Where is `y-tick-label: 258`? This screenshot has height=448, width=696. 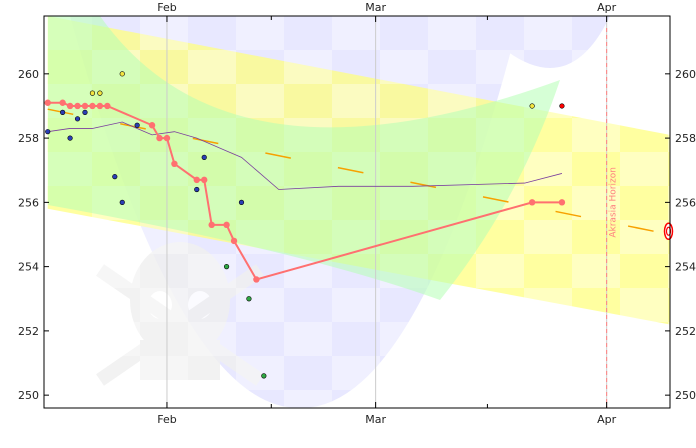
y-tick-label: 258 is located at coordinates (685, 138).